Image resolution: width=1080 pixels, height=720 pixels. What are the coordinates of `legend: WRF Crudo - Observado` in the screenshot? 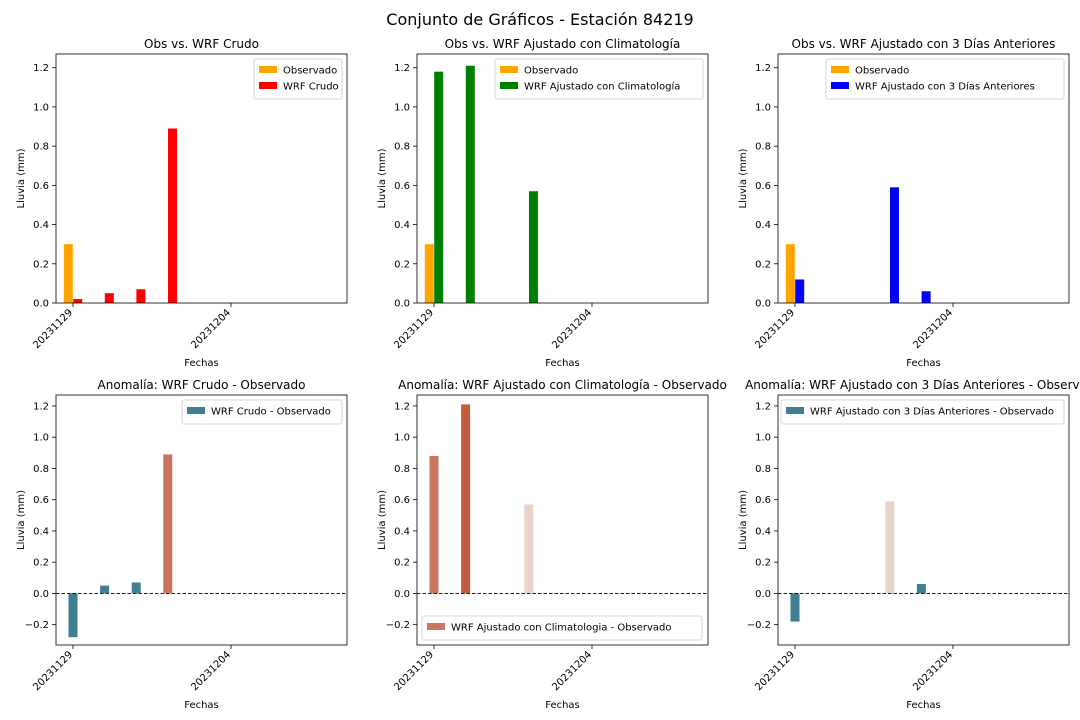 It's located at (262, 412).